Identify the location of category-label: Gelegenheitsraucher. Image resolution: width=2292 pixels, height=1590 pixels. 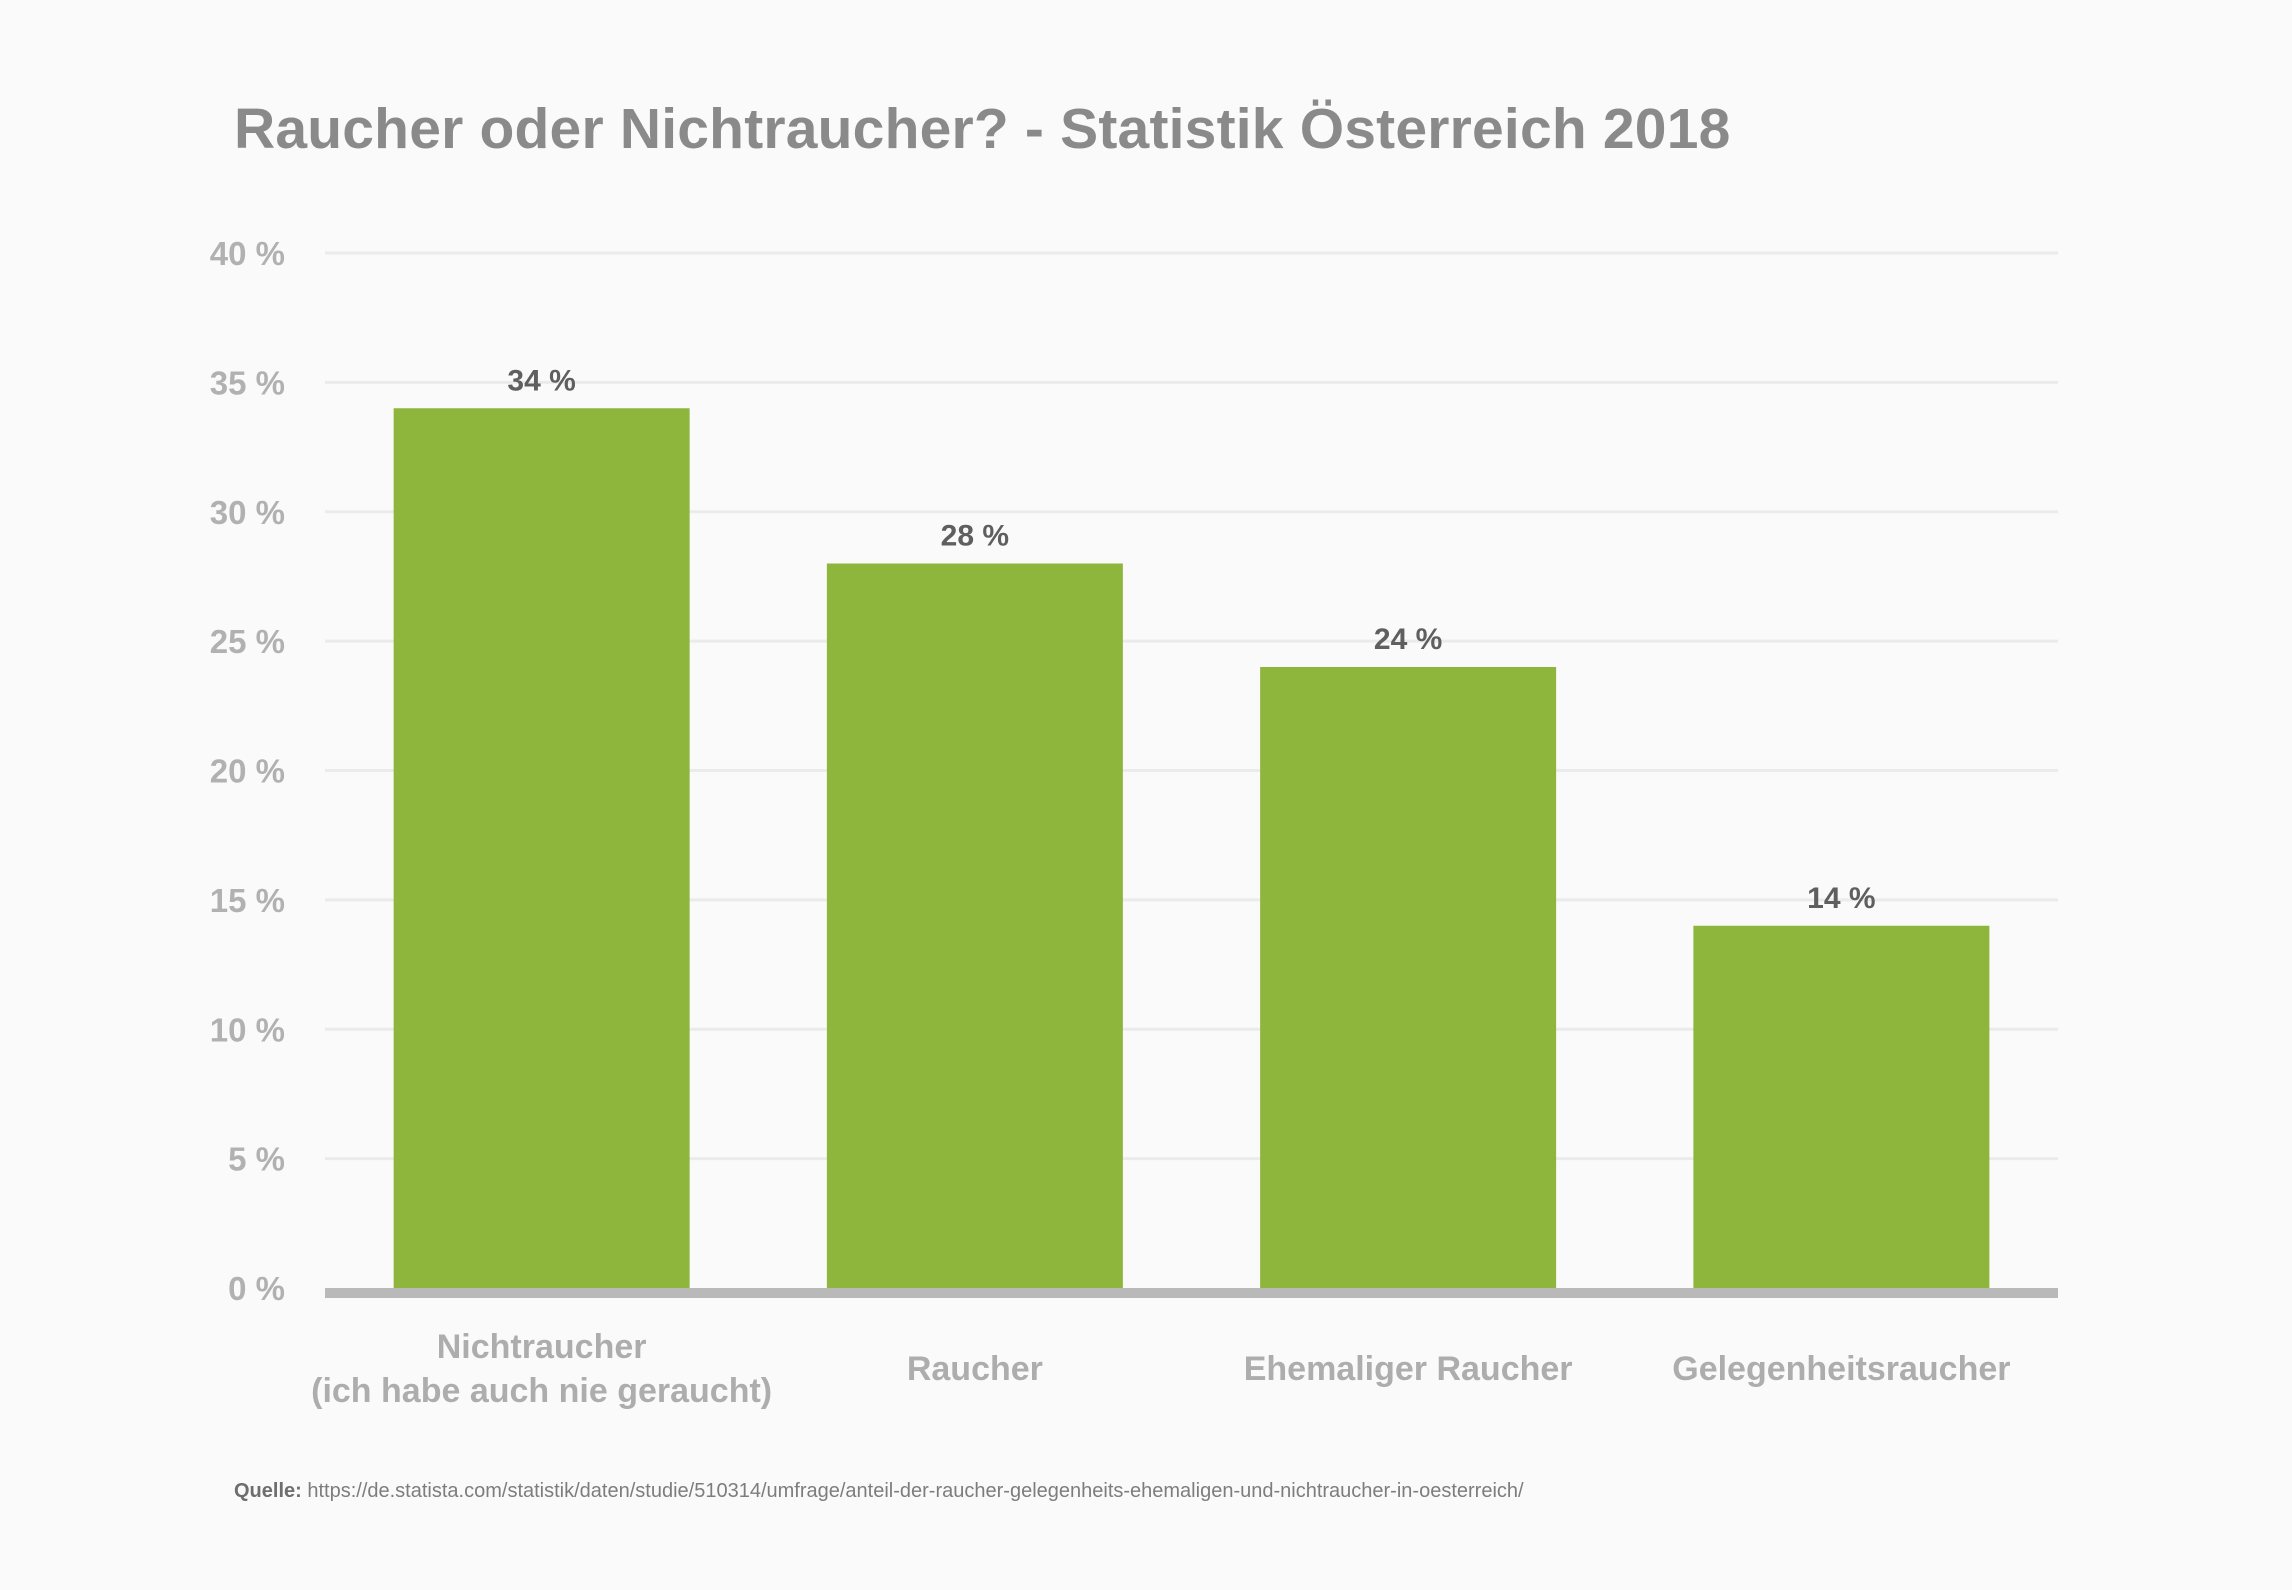
(1841, 1369).